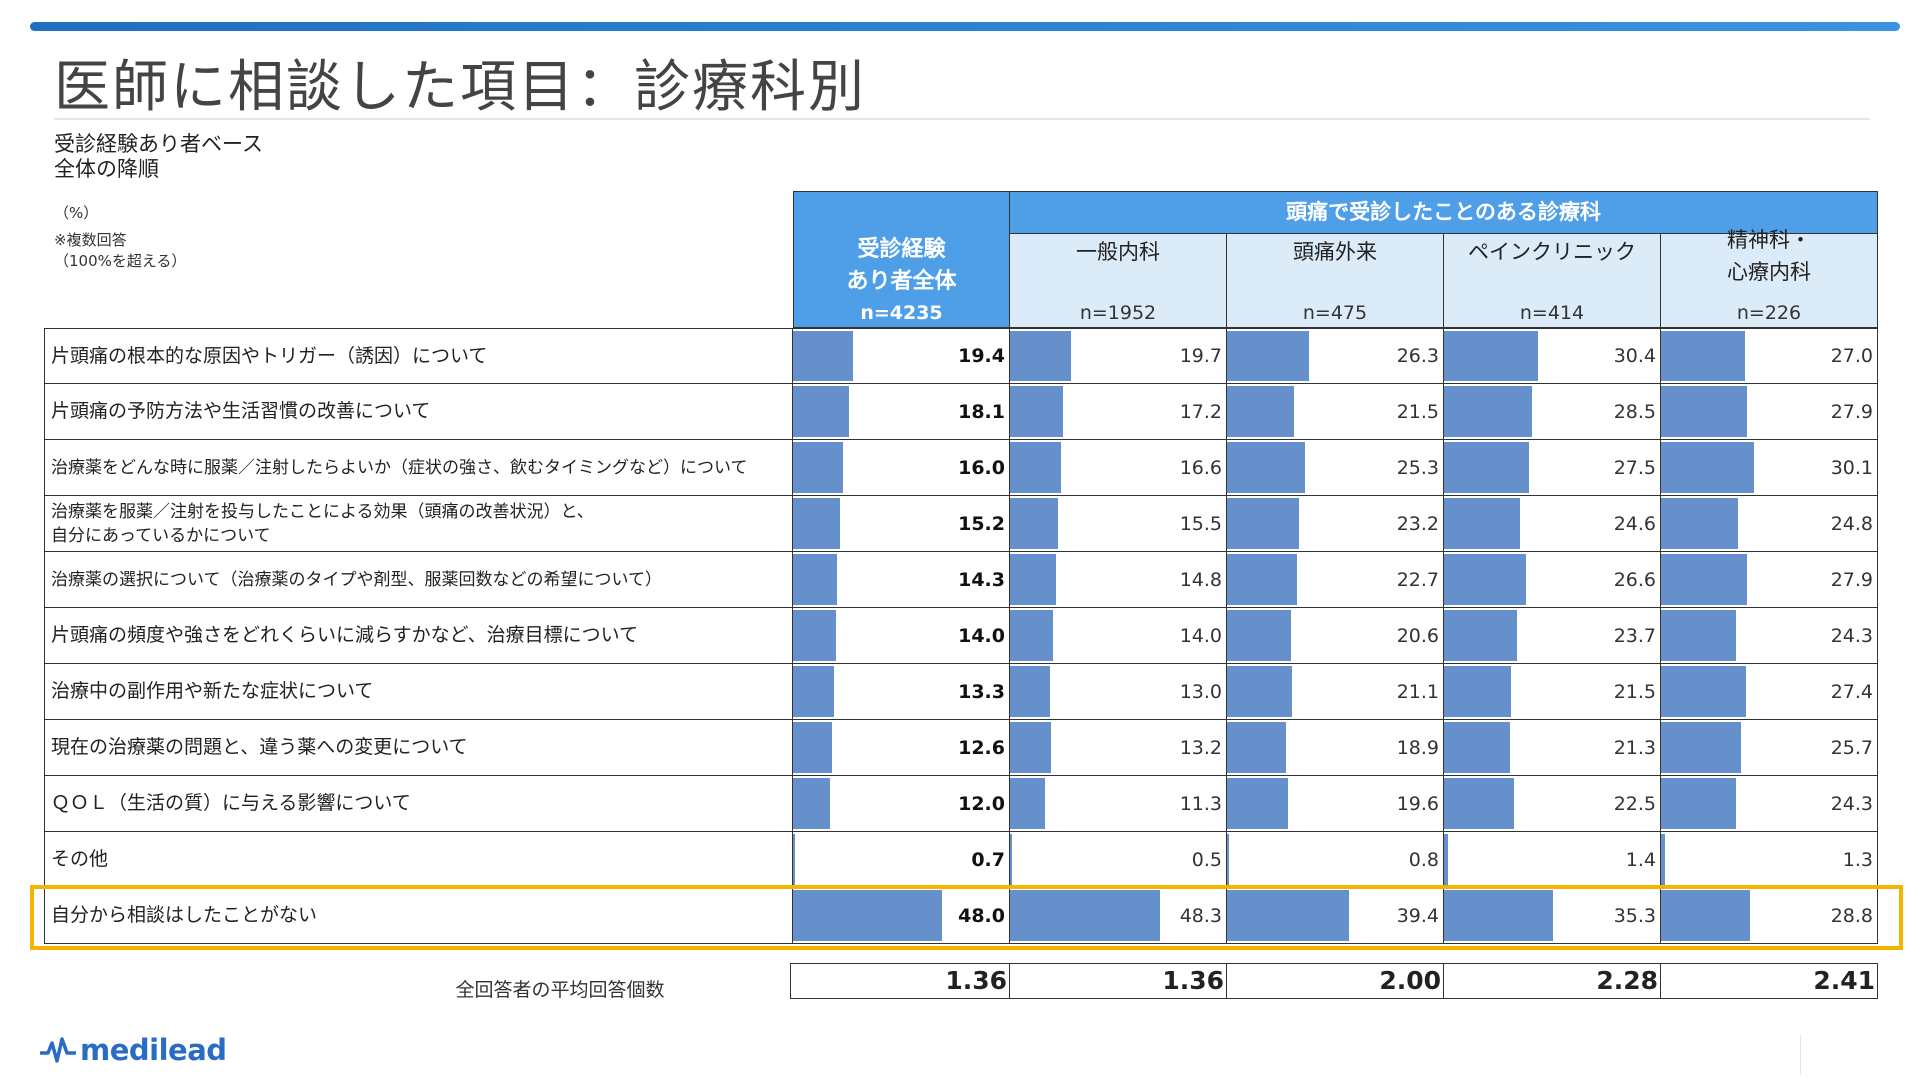 The height and width of the screenshot is (1079, 1919). I want to click on data-label: 35.3, so click(1634, 915).